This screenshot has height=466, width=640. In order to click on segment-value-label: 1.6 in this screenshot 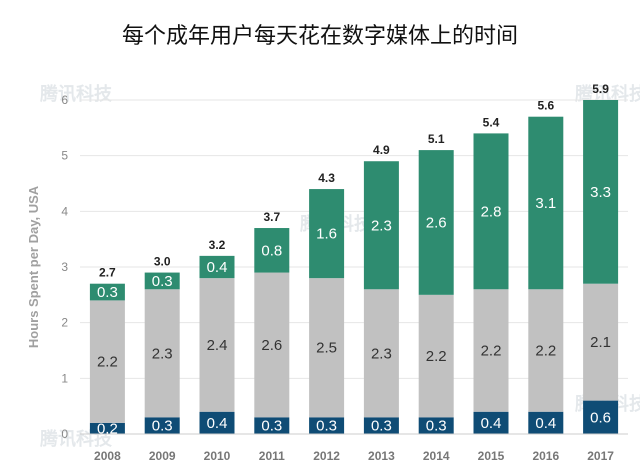, I will do `click(326, 234)`.